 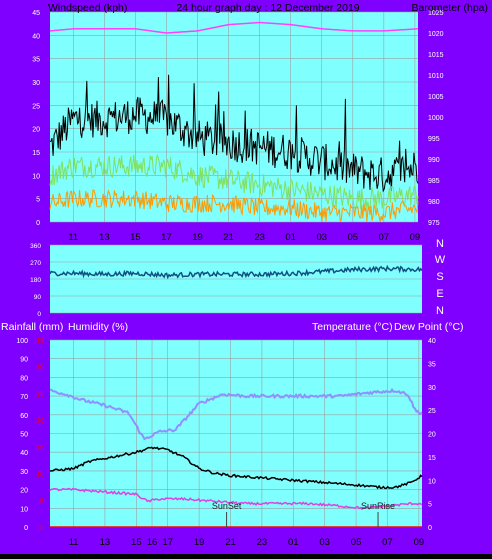 What do you see at coordinates (321, 237) in the screenshot?
I see `upper-x-tick-label: 03` at bounding box center [321, 237].